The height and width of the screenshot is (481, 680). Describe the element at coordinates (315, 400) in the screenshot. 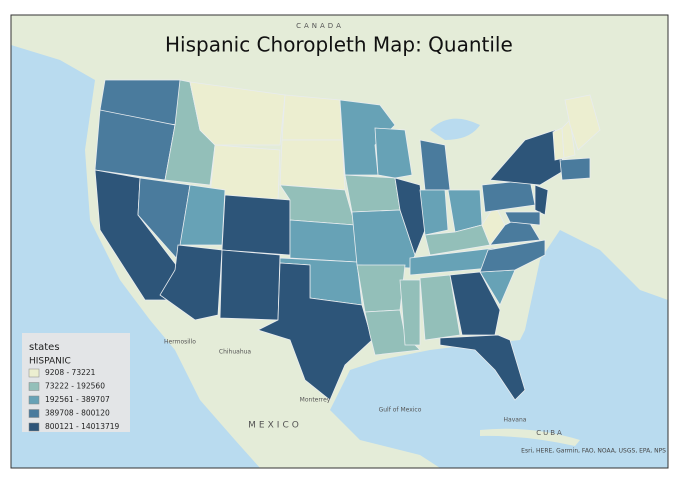

I see `basemap-label: Monterrey` at that location.